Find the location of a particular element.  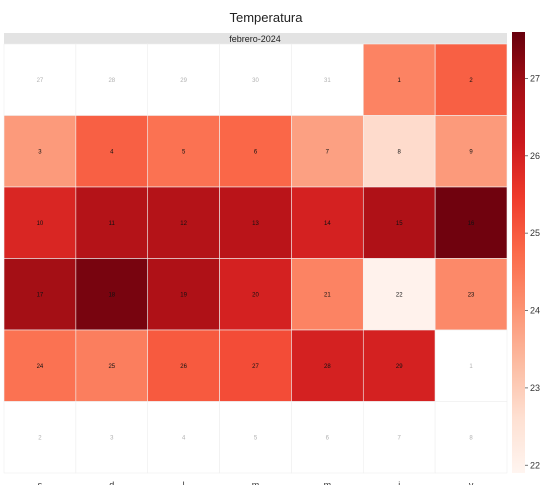

day-label: 22 is located at coordinates (399, 295).